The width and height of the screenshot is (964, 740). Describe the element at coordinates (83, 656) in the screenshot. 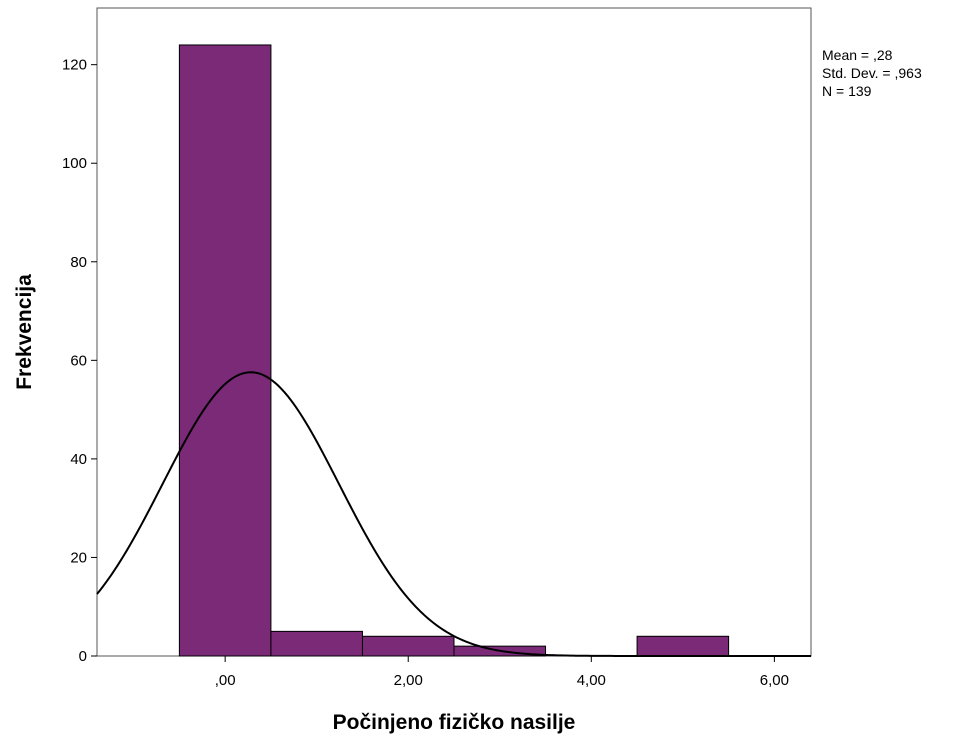

I see `y-tick-label-0: 0` at that location.